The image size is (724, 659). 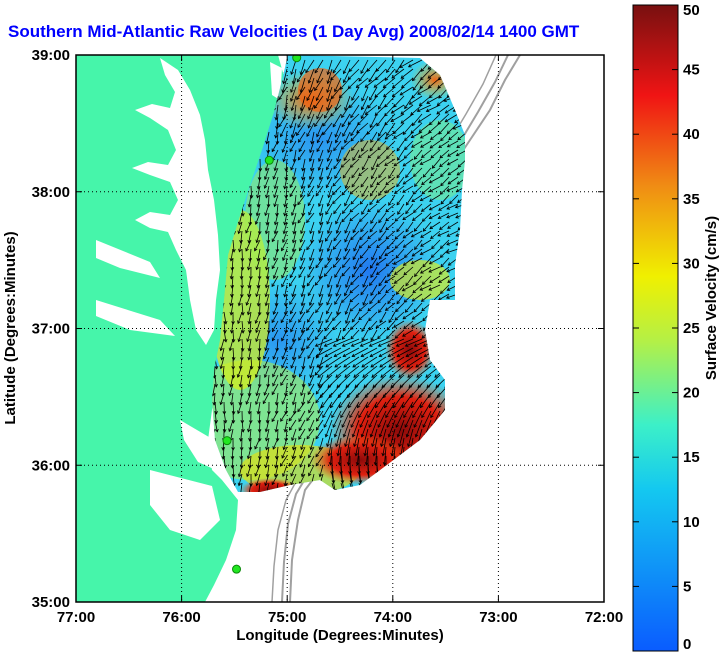 What do you see at coordinates (498, 617) in the screenshot?
I see `x-tick-label: 73:00` at bounding box center [498, 617].